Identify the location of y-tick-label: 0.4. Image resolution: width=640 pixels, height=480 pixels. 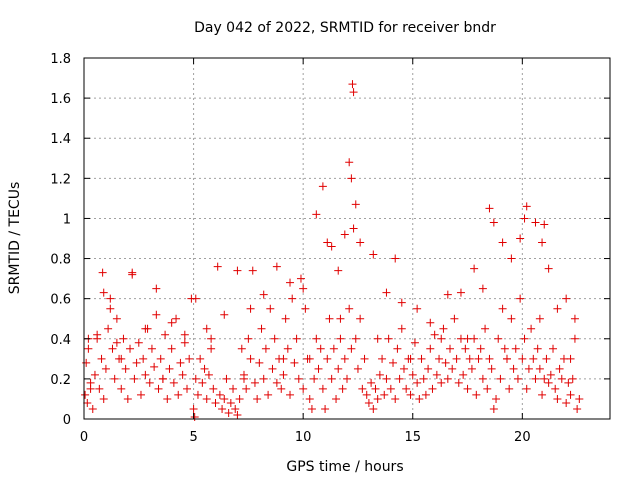
(60, 340).